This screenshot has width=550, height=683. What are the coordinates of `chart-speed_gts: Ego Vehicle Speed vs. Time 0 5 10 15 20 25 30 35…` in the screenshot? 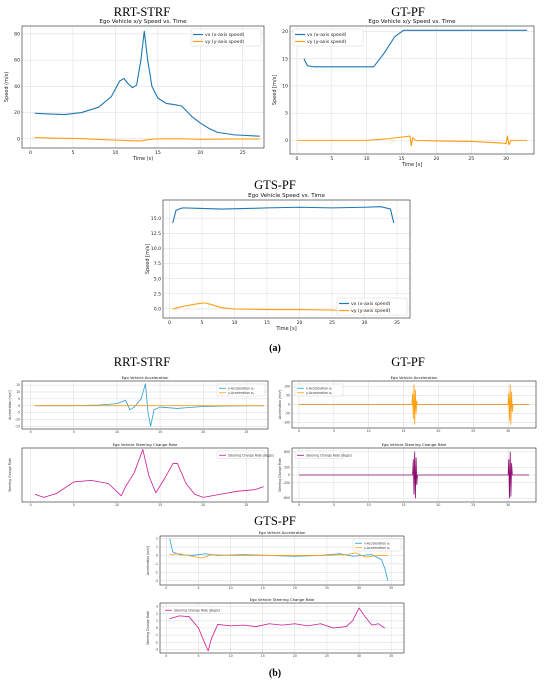 It's located at (278, 262).